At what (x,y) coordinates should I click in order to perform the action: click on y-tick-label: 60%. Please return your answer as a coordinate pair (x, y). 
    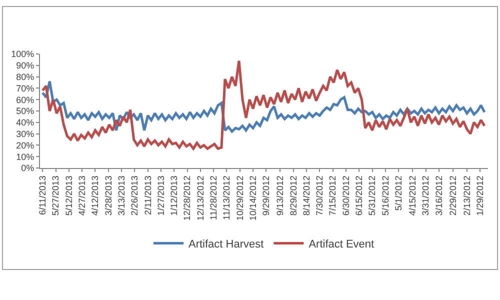
    Looking at the image, I should click on (25, 99).